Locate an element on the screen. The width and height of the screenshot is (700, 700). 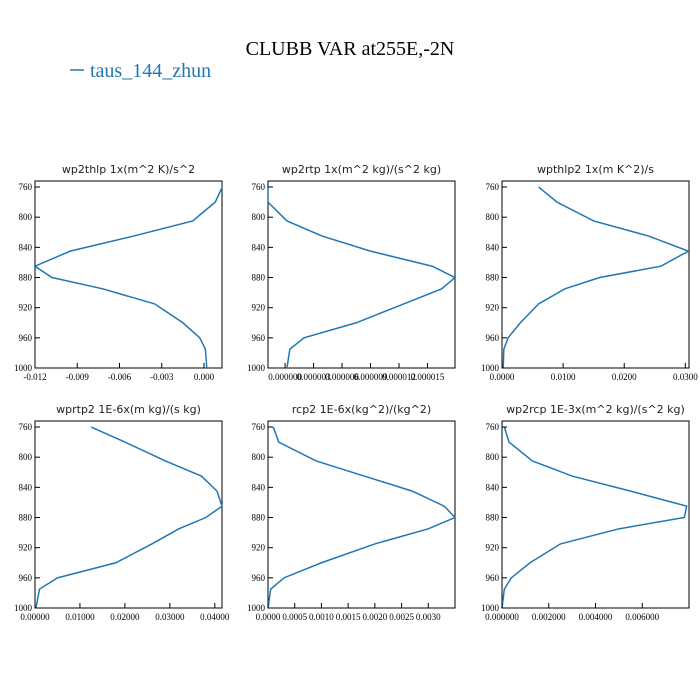
figure-title: CLUBB VAR at255E,-2N is located at coordinates (350, 49).